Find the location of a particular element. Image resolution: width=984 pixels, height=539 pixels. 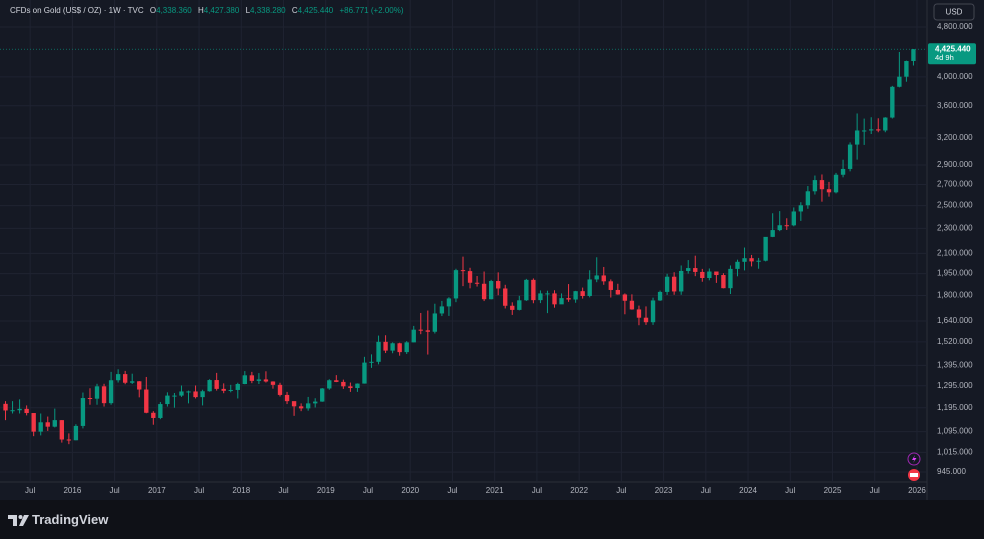

y-tick-label: 1,950.000 is located at coordinates (955, 273).